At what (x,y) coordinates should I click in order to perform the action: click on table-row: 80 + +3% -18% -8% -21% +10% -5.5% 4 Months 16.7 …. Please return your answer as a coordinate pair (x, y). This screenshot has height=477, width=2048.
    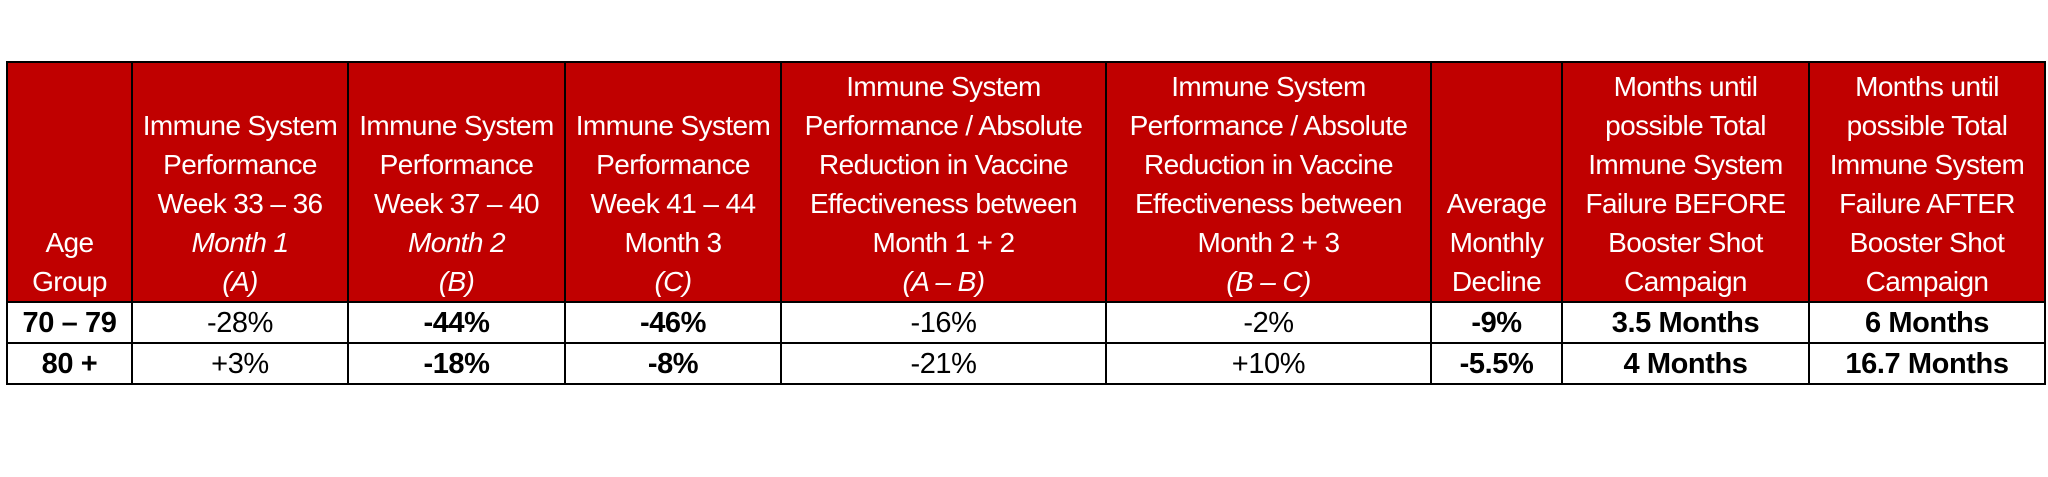
    Looking at the image, I should click on (1026, 363).